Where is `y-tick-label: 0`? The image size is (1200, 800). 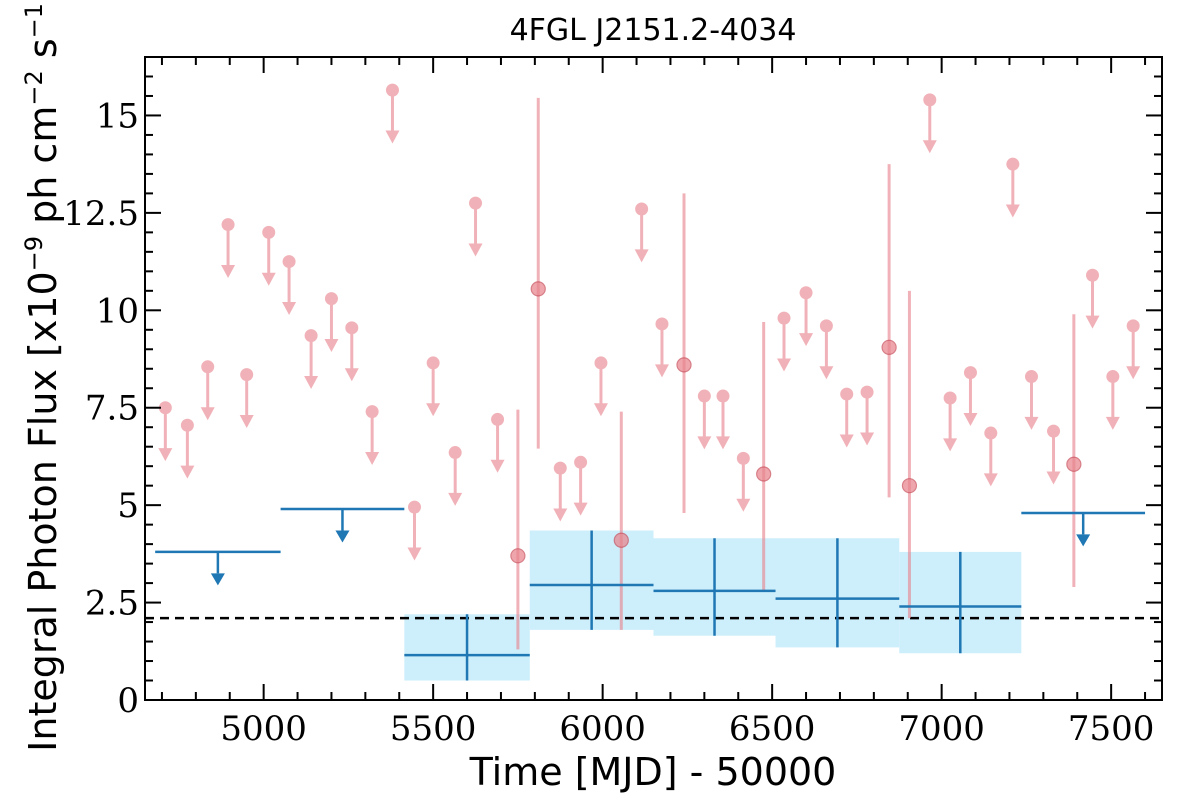 y-tick-label: 0 is located at coordinates (128, 701).